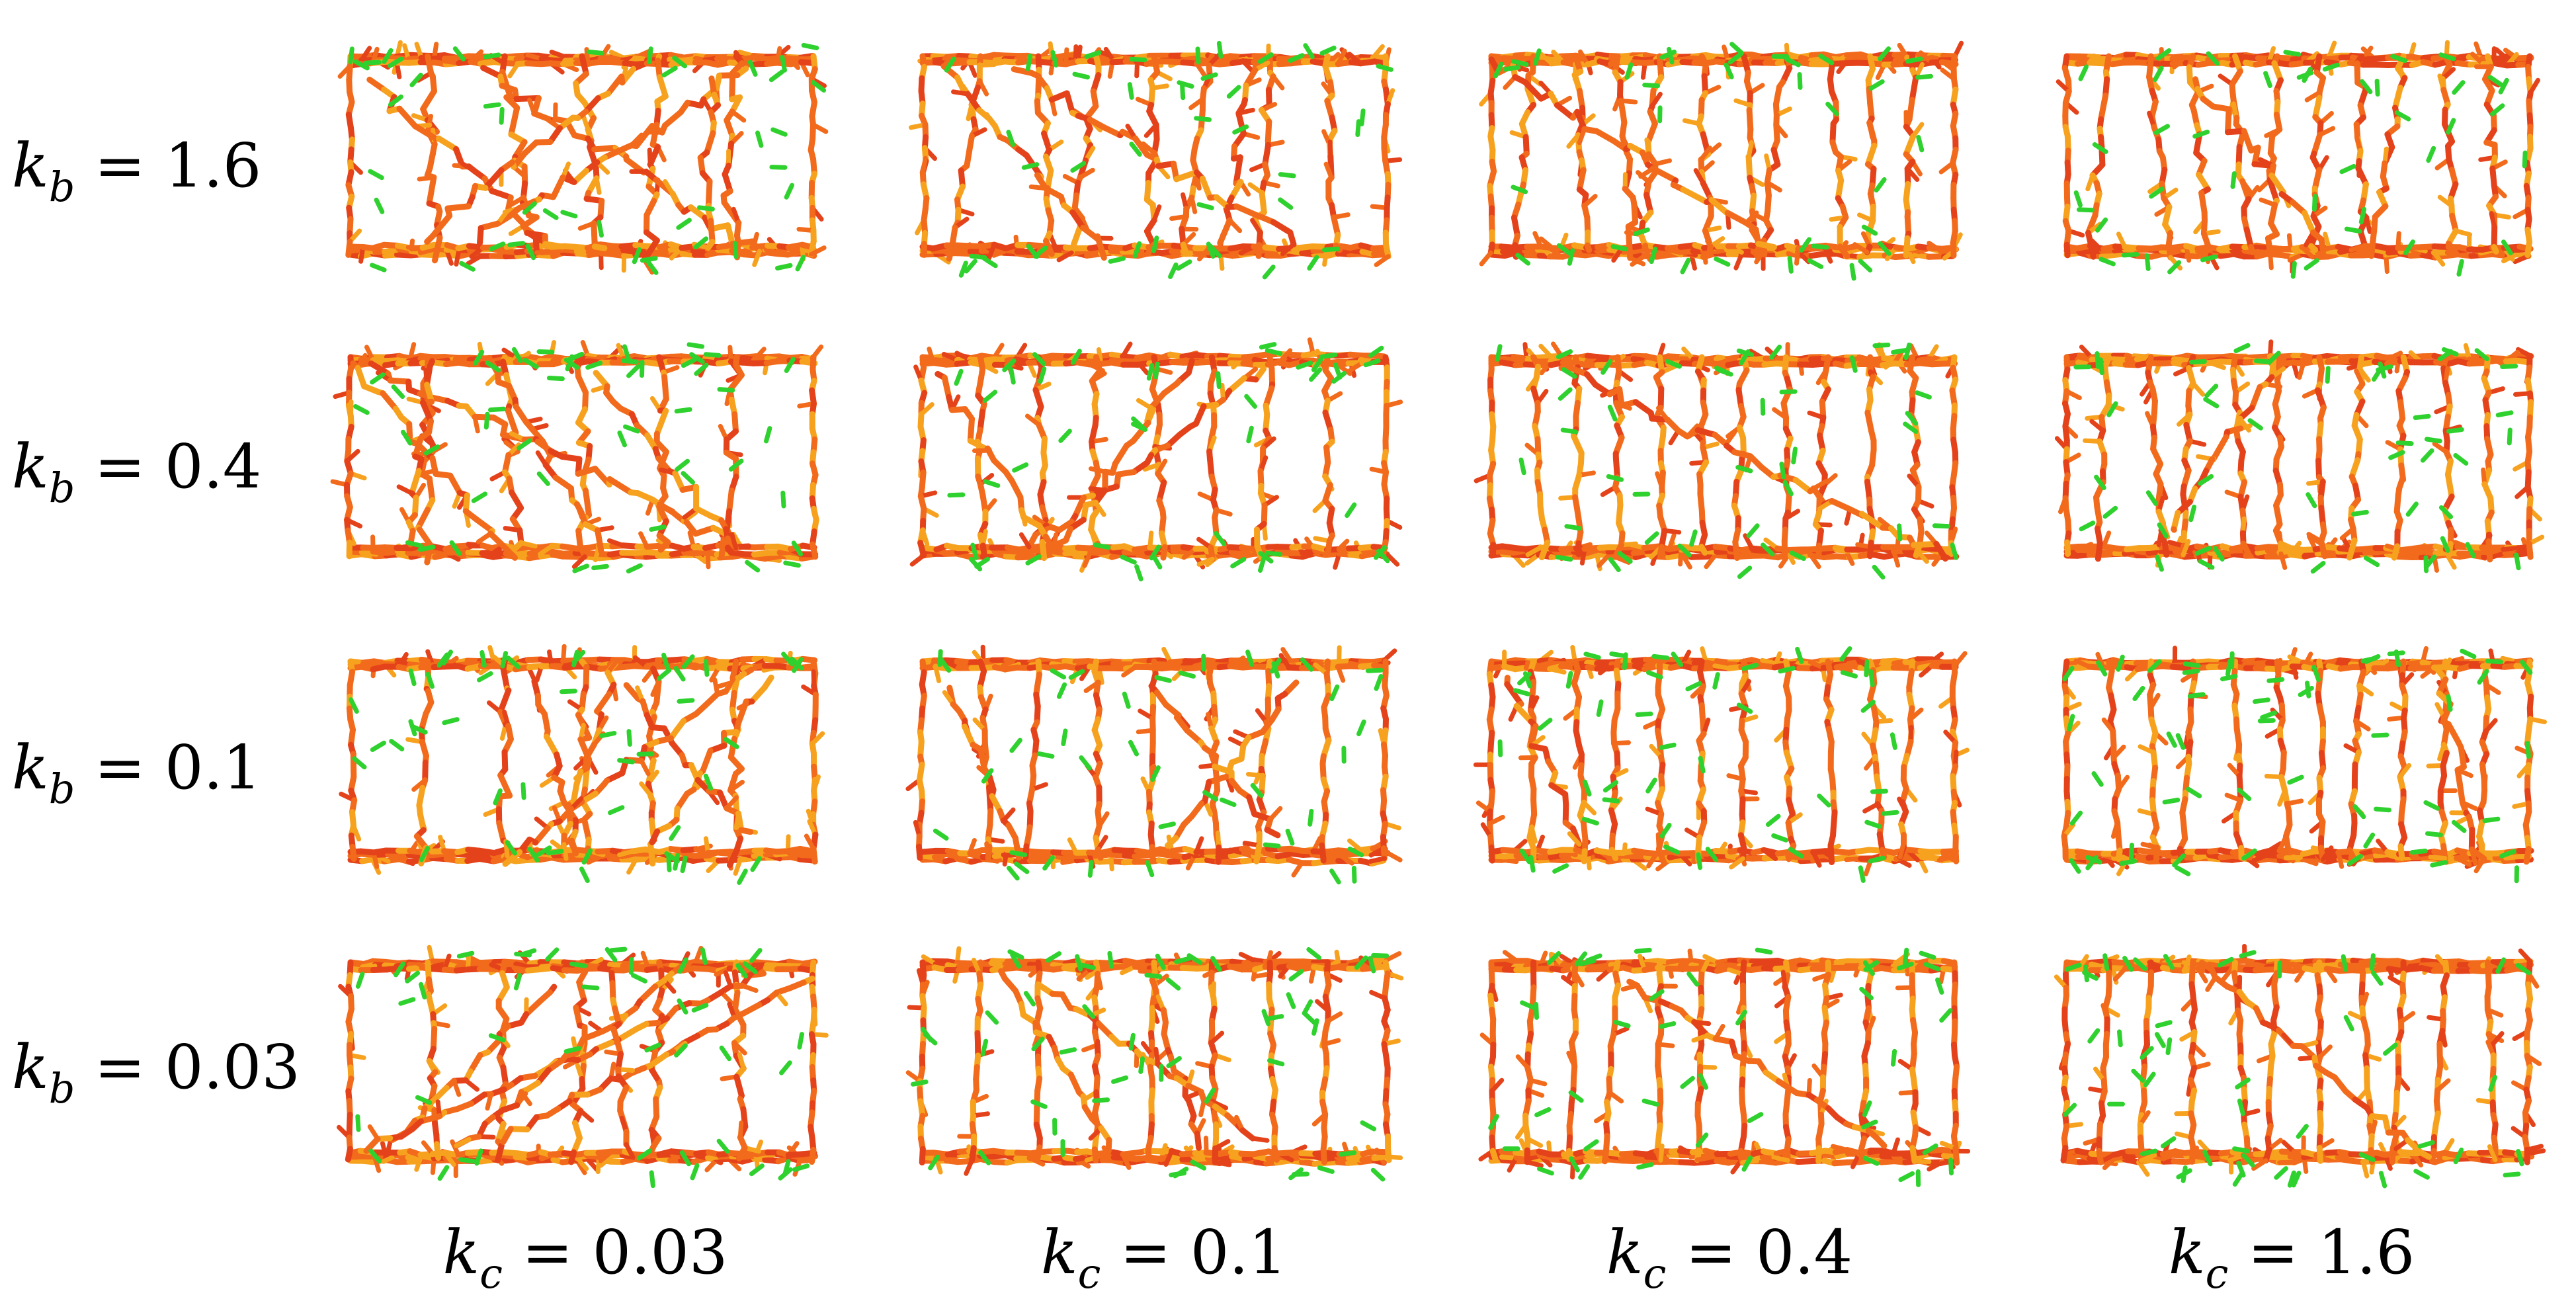 Image resolution: width=2576 pixels, height=1301 pixels. Describe the element at coordinates (582, 764) in the screenshot. I see `panel-r2-c0` at that location.